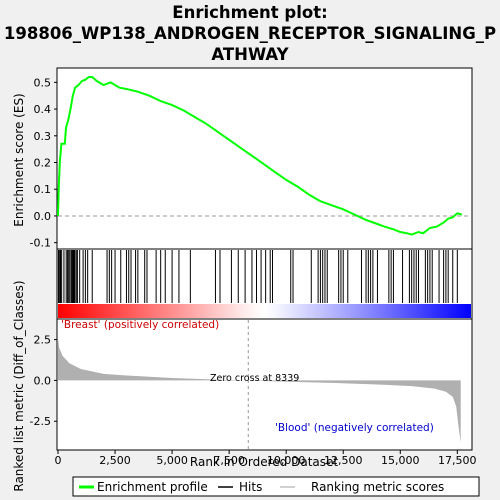 The height and width of the screenshot is (500, 500). I want to click on metric-y-tick-label: 0.0, so click(43, 380).